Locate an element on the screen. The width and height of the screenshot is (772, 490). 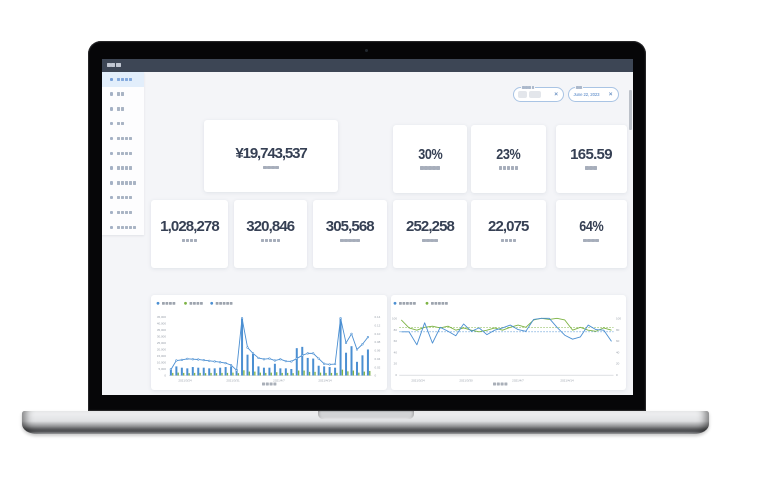
svg-text: 0.02 is located at coordinates (378, 367).